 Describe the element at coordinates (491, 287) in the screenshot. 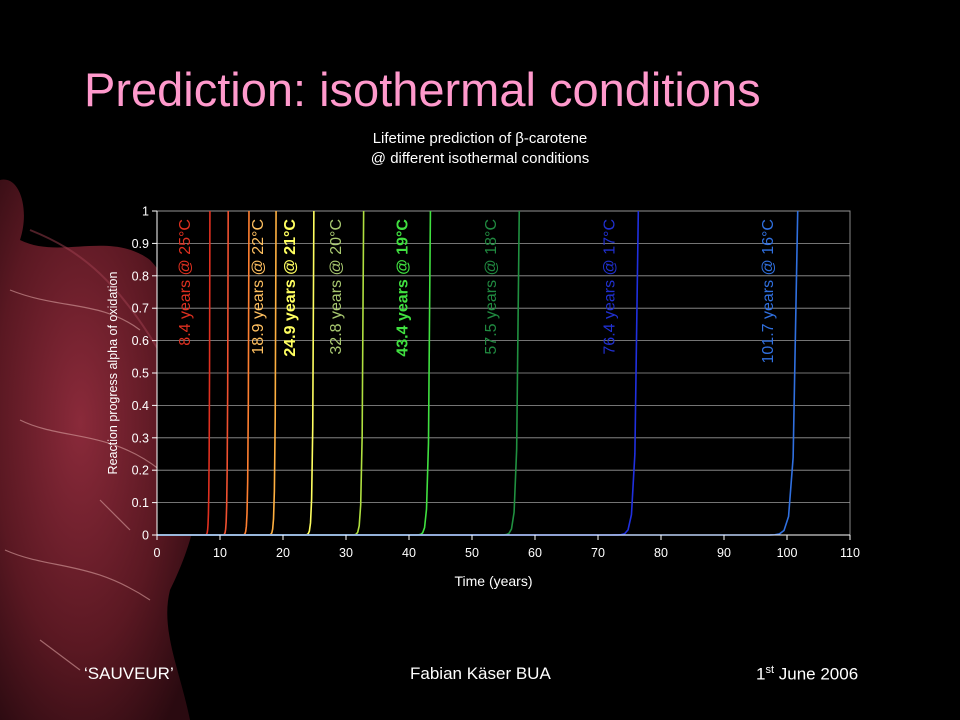

I see `annotation-label-6: 57.5 years @ 18°C` at that location.